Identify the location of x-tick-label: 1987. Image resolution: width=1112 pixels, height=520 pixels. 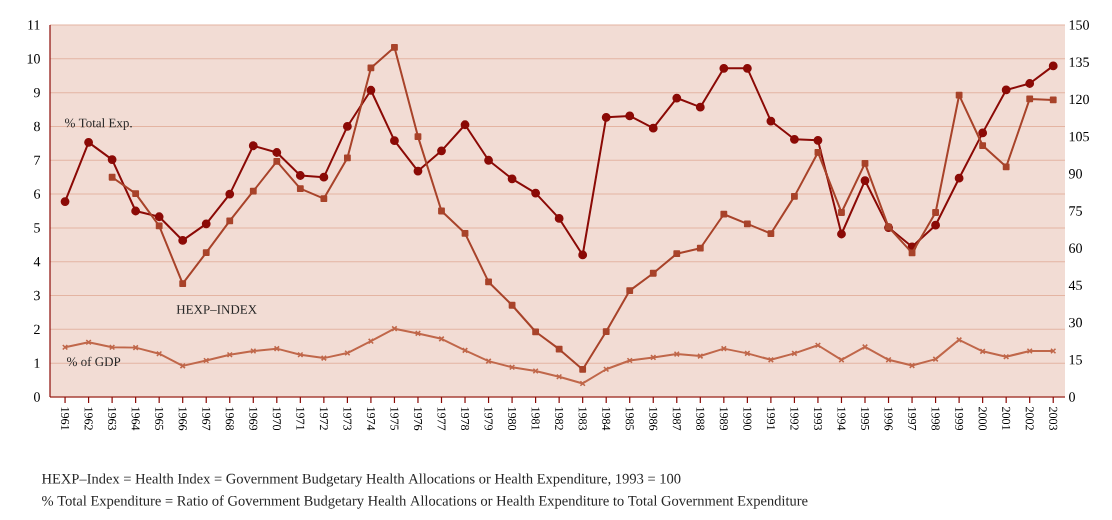
(676, 419).